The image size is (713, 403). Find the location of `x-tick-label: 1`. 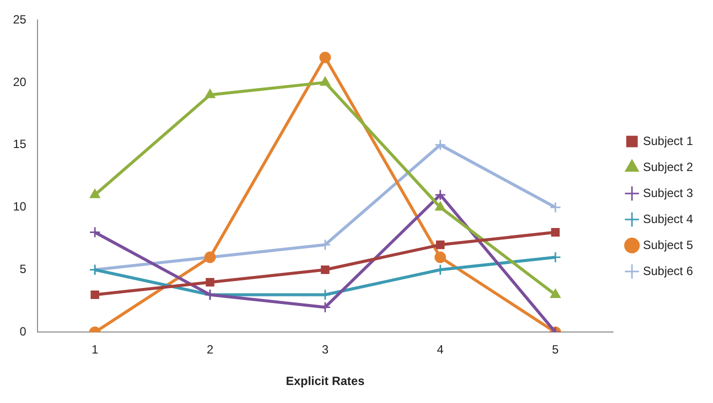

x-tick-label: 1 is located at coordinates (95, 349).